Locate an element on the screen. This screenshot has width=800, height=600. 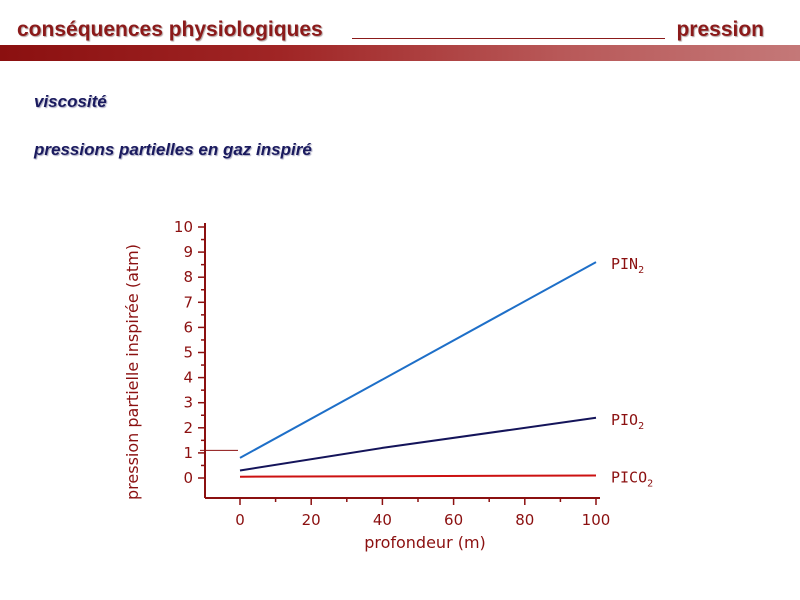
subtitle-viscosite: viscosité is located at coordinates (70, 101).